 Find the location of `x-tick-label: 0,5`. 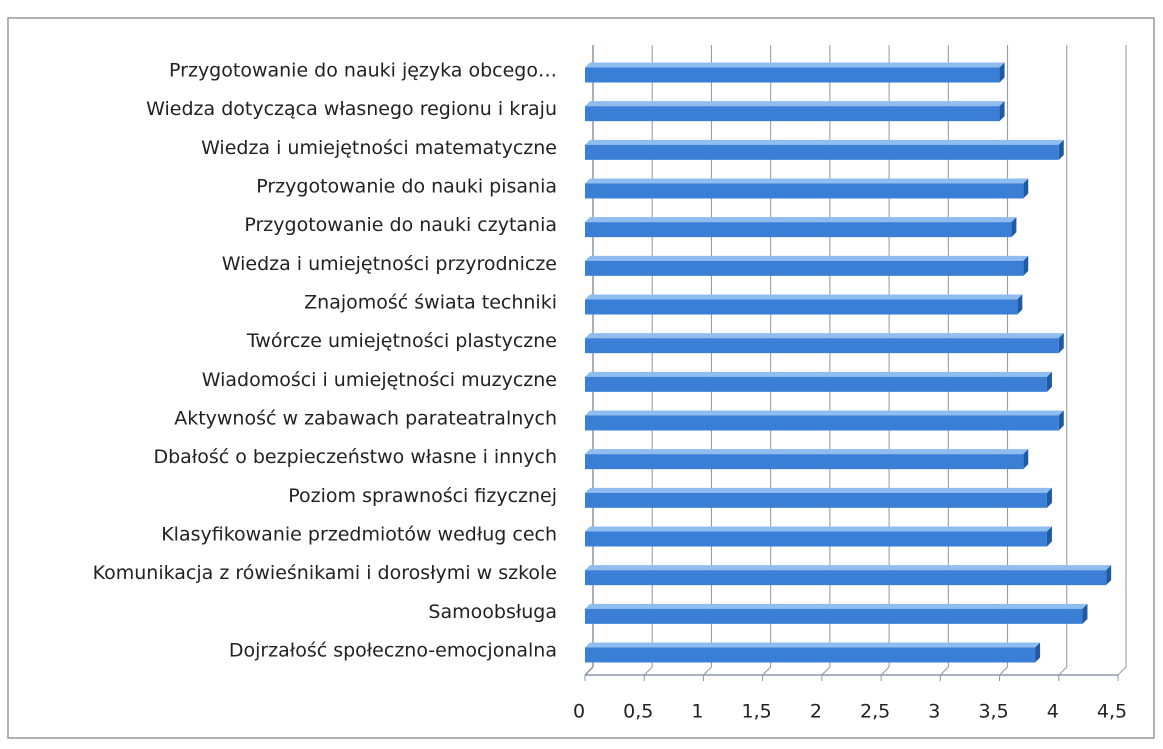

x-tick-label: 0,5 is located at coordinates (638, 712).